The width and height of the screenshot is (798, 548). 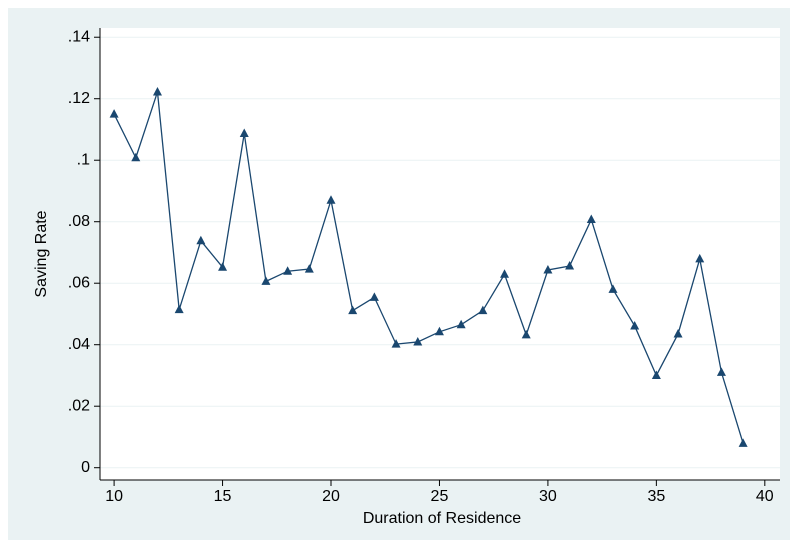 I want to click on x-tick-label: 40, so click(x=765, y=496).